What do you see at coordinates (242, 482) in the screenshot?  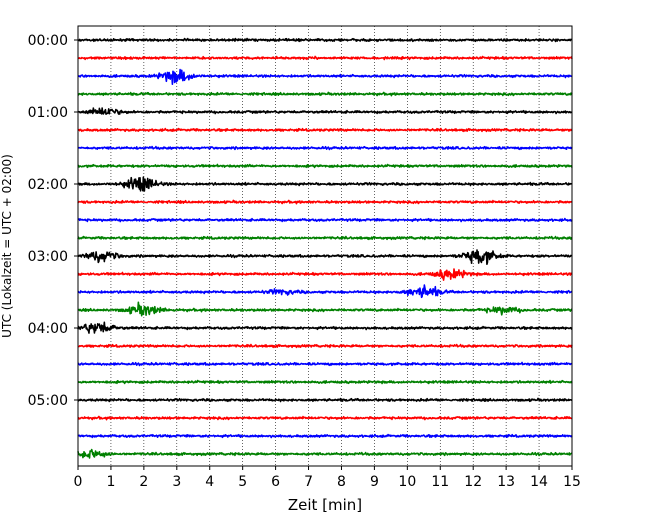 I see `x-tick-label: 5` at bounding box center [242, 482].